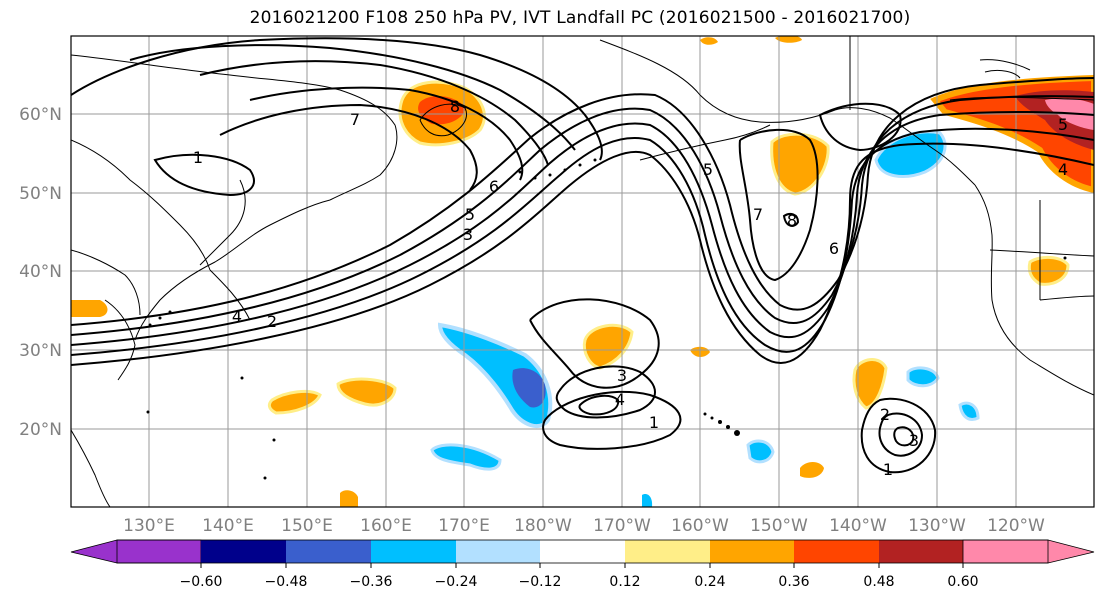 Image resolution: width=1105 pixels, height=601 pixels. I want to click on lon-label: 150°W, so click(779, 526).